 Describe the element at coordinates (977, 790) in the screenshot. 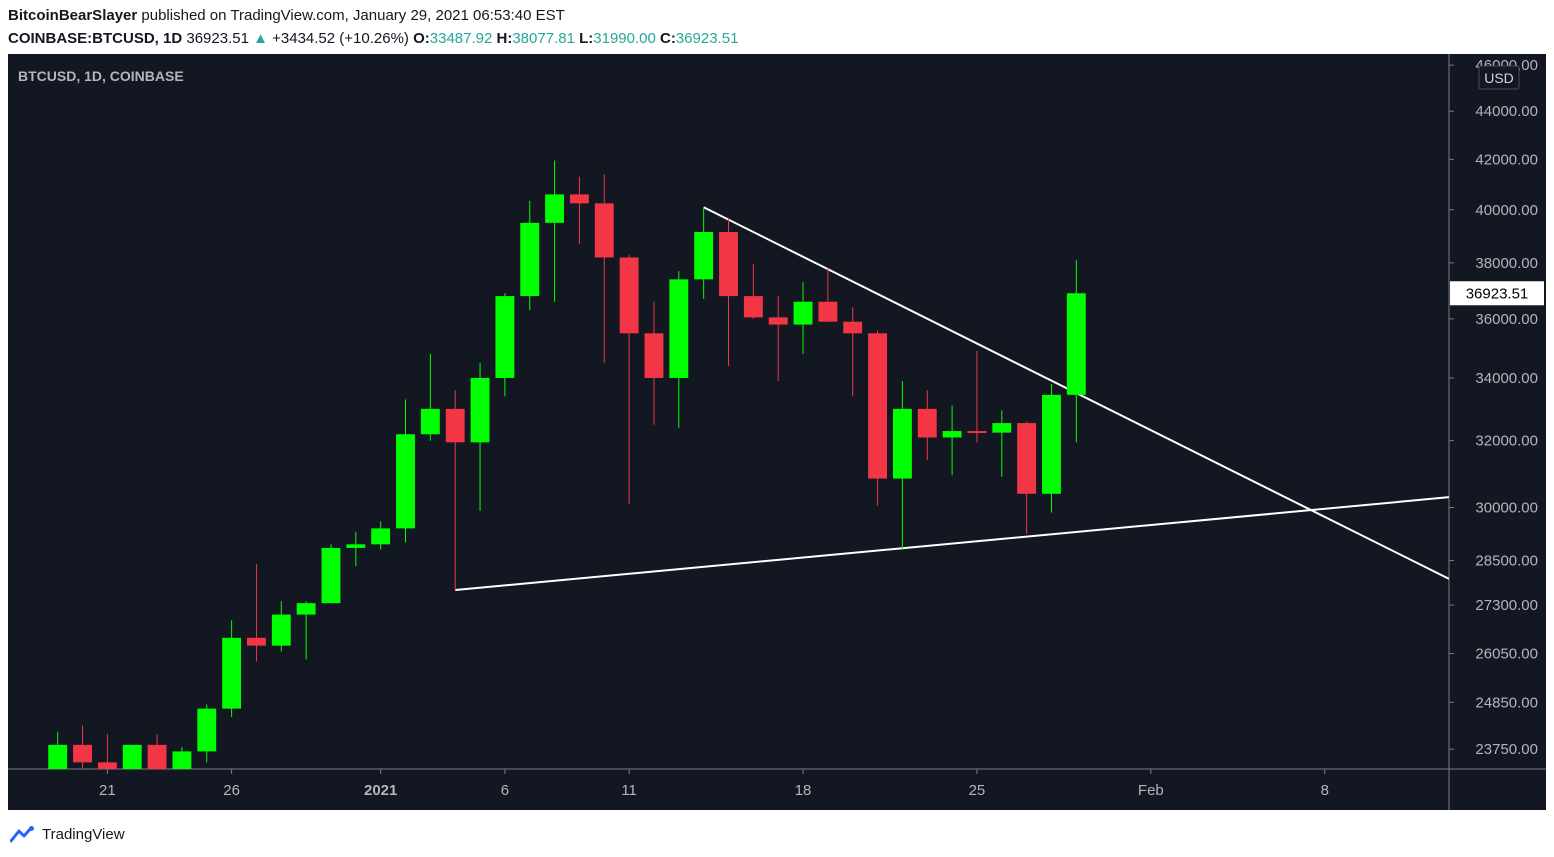

I see `time-tick-label: 25` at that location.